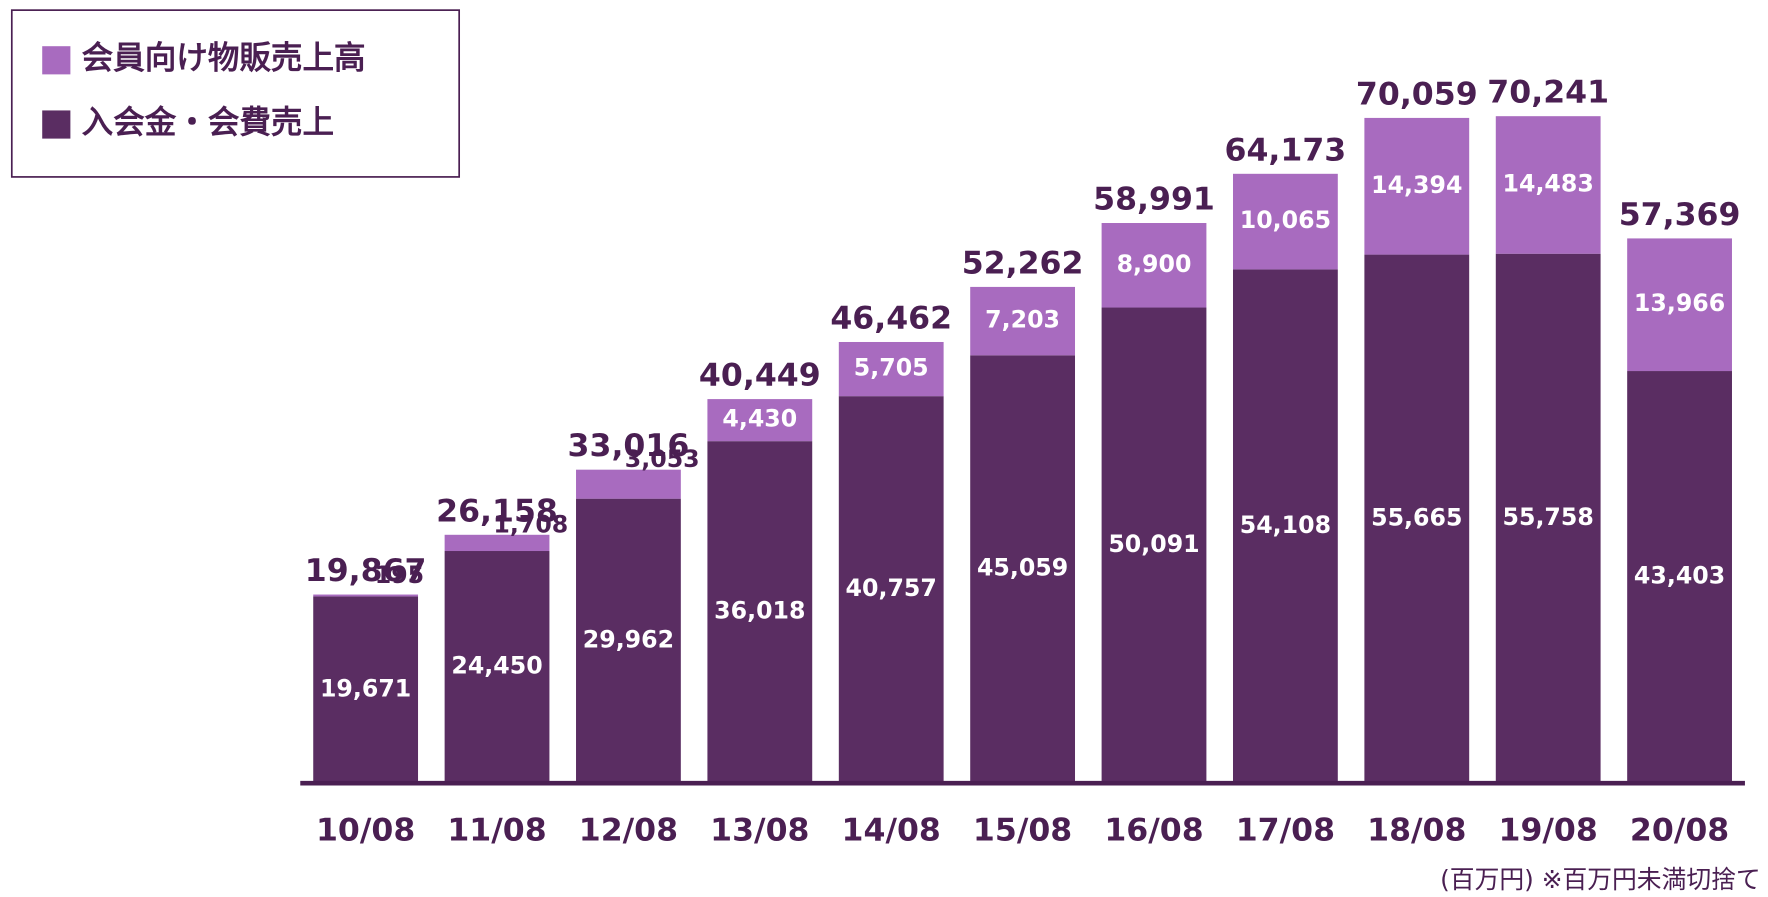  What do you see at coordinates (1417, 94) in the screenshot?
I see `total-label: 70,059` at bounding box center [1417, 94].